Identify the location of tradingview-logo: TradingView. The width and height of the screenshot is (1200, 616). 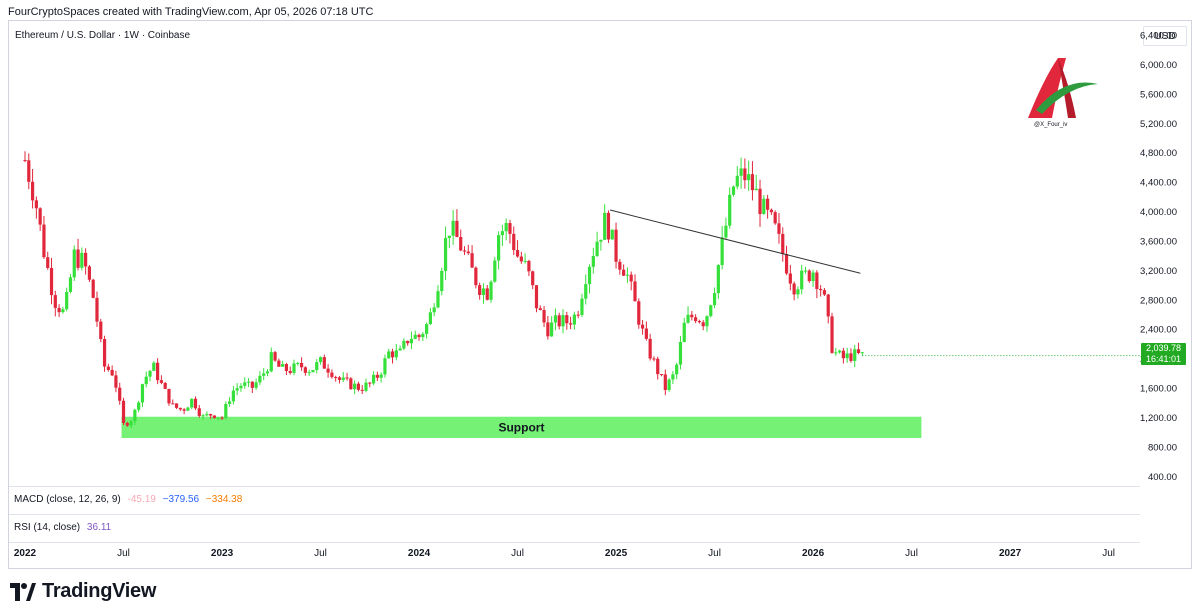
(83, 591).